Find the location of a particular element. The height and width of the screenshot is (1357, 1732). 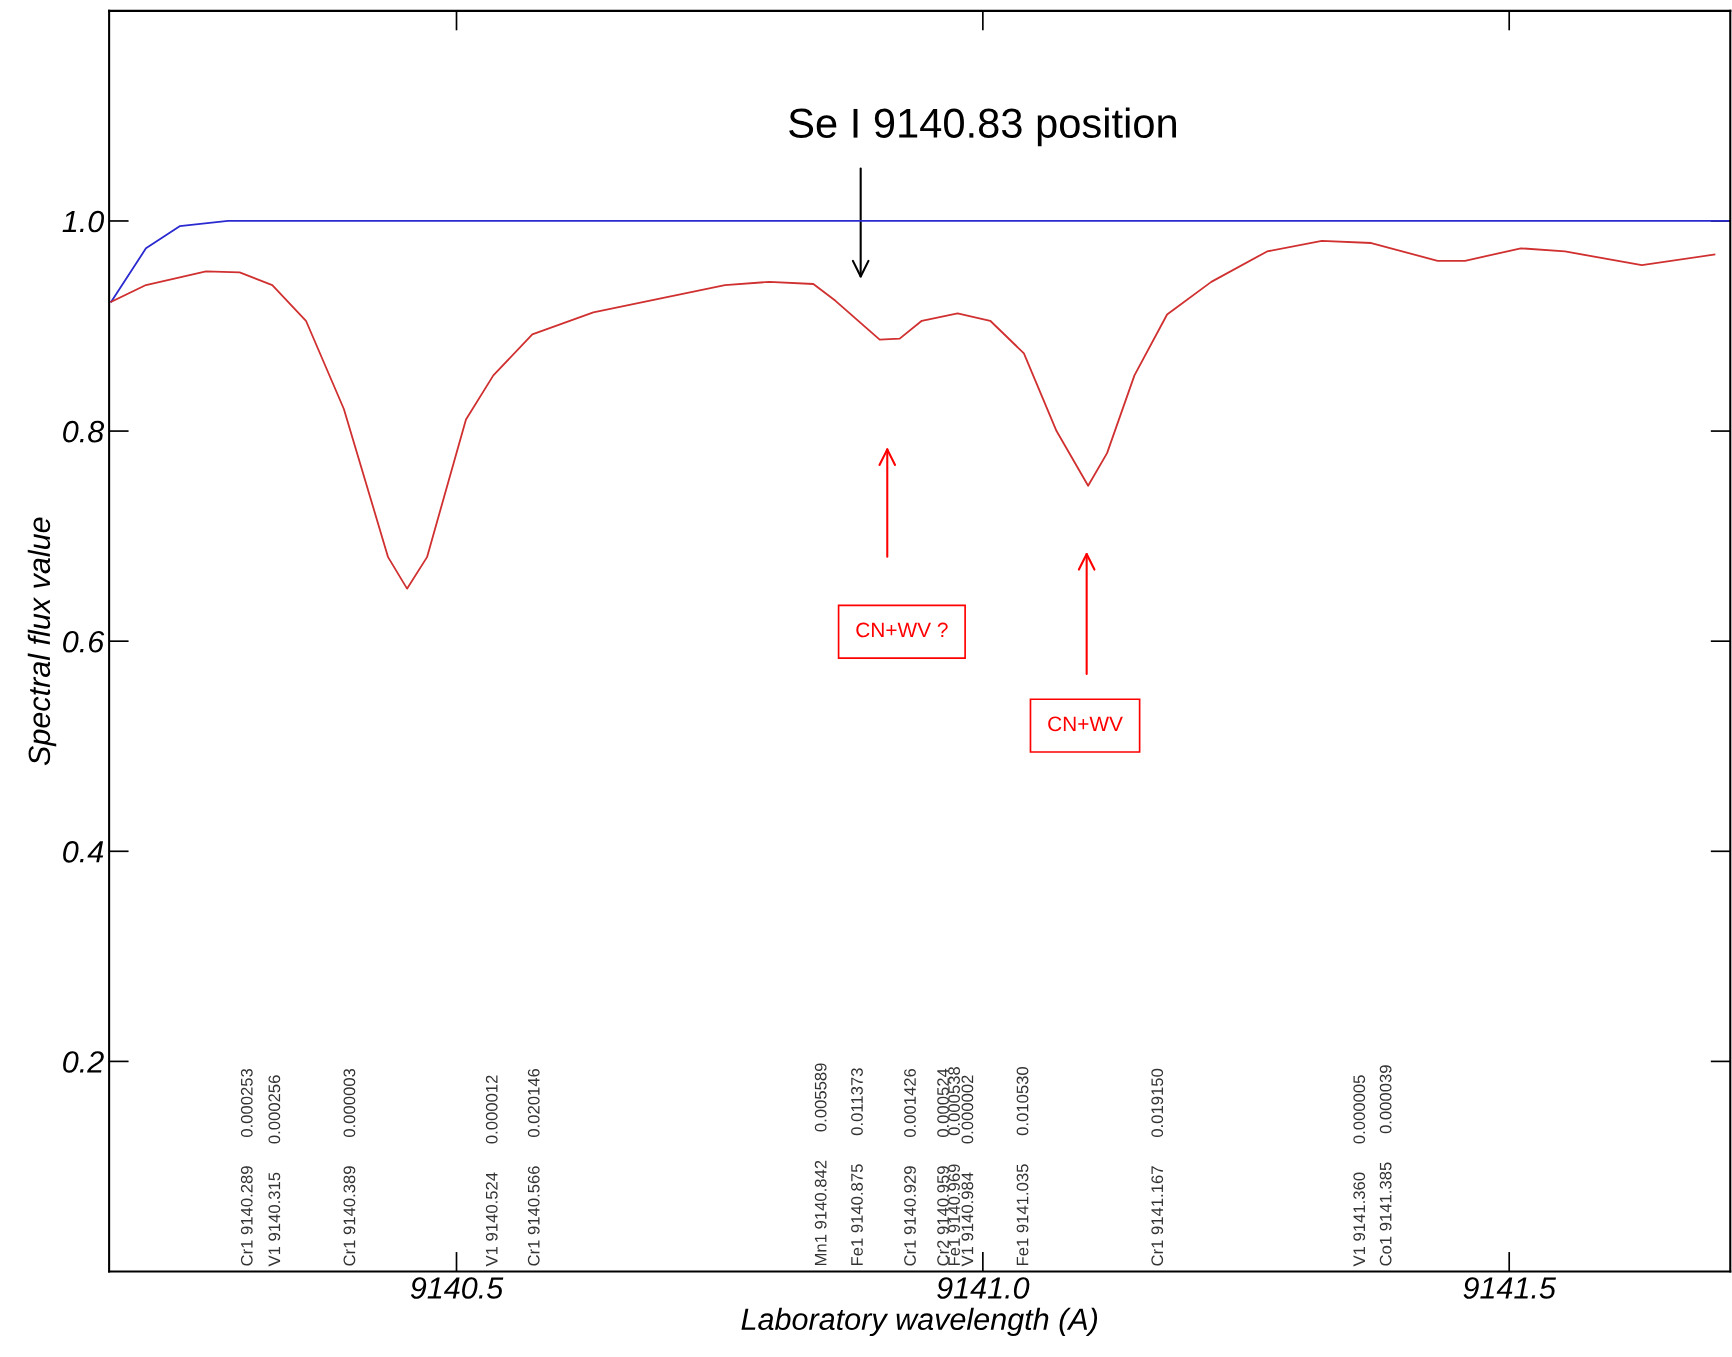

annotation: Fe1 9141.035 0.010530 is located at coordinates (1022, 1166).